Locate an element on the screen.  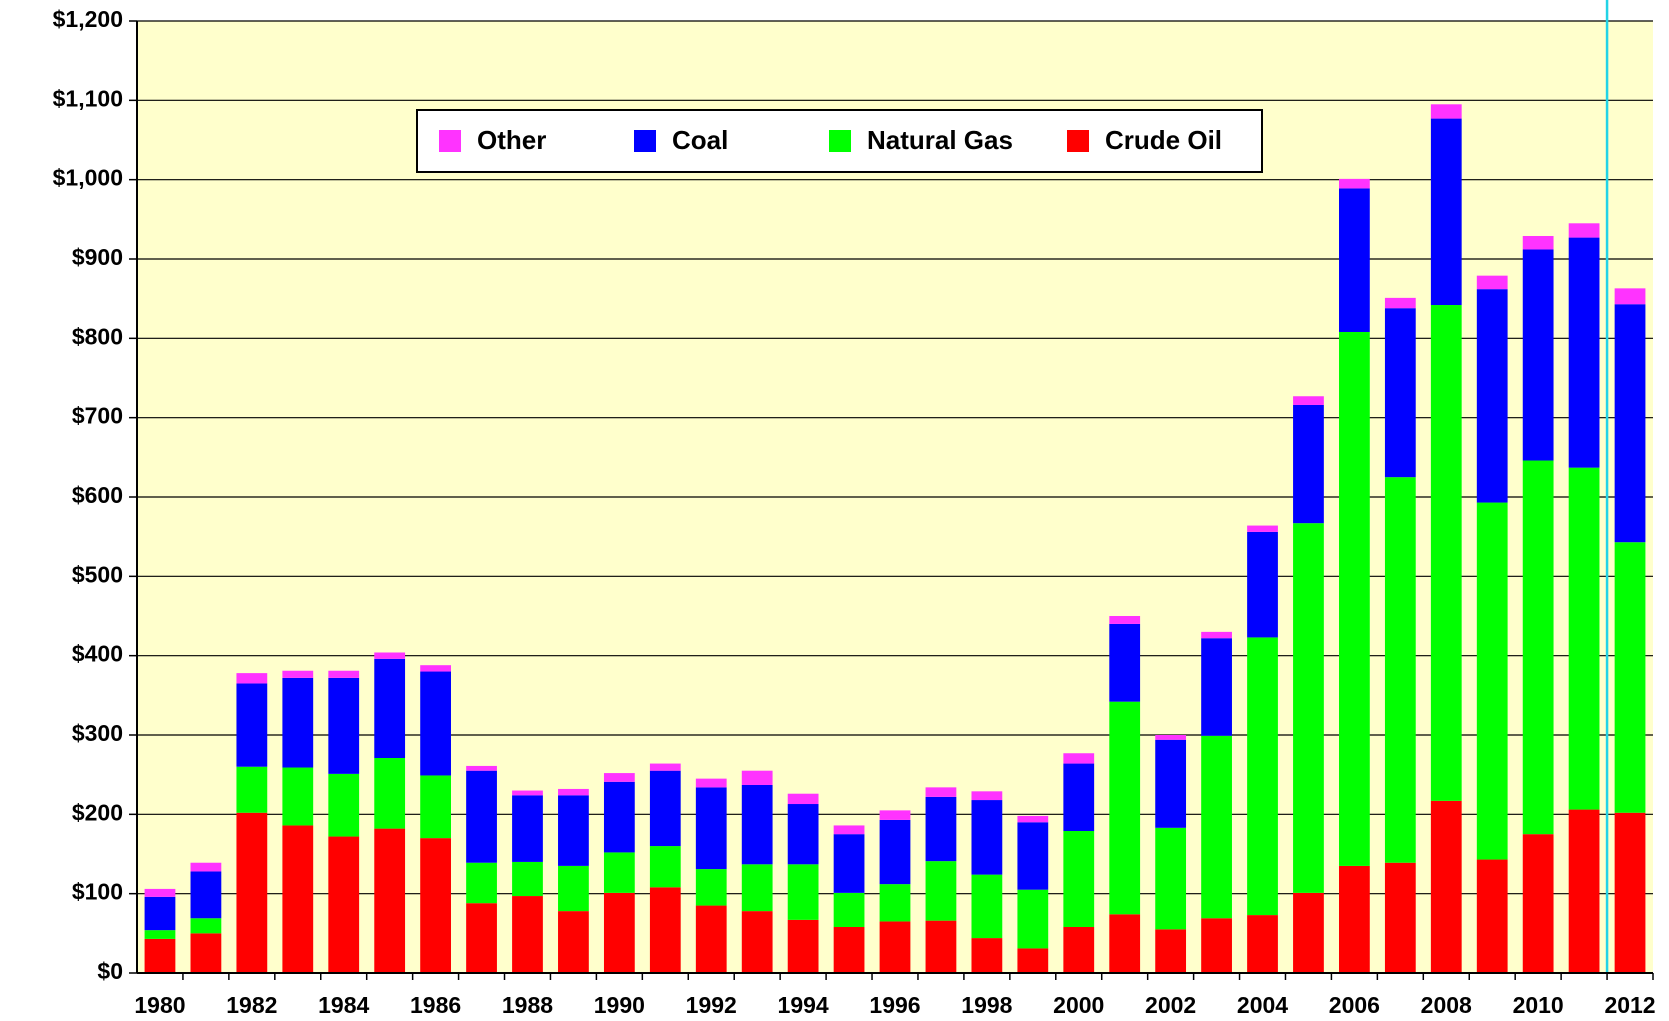
y-tick-label: $1,100 is located at coordinates (88, 98).